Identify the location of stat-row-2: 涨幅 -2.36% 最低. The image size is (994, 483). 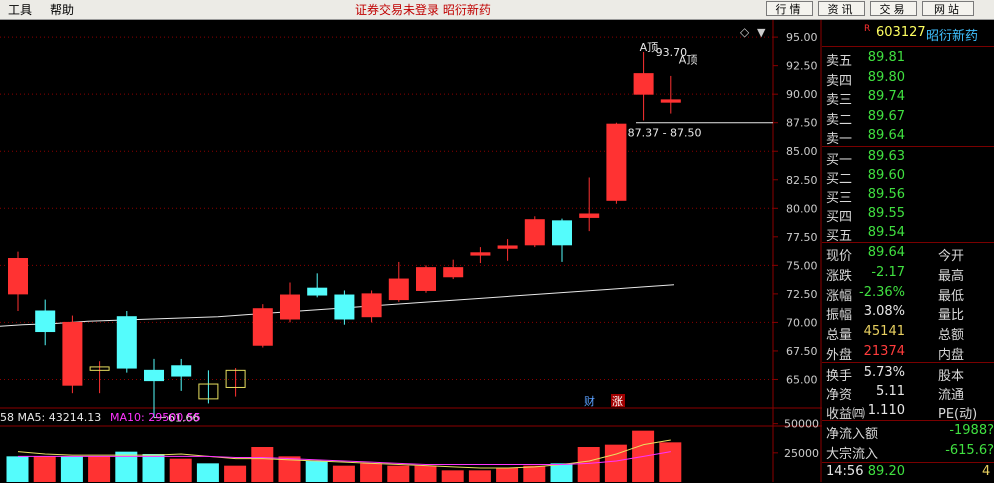
(908, 294).